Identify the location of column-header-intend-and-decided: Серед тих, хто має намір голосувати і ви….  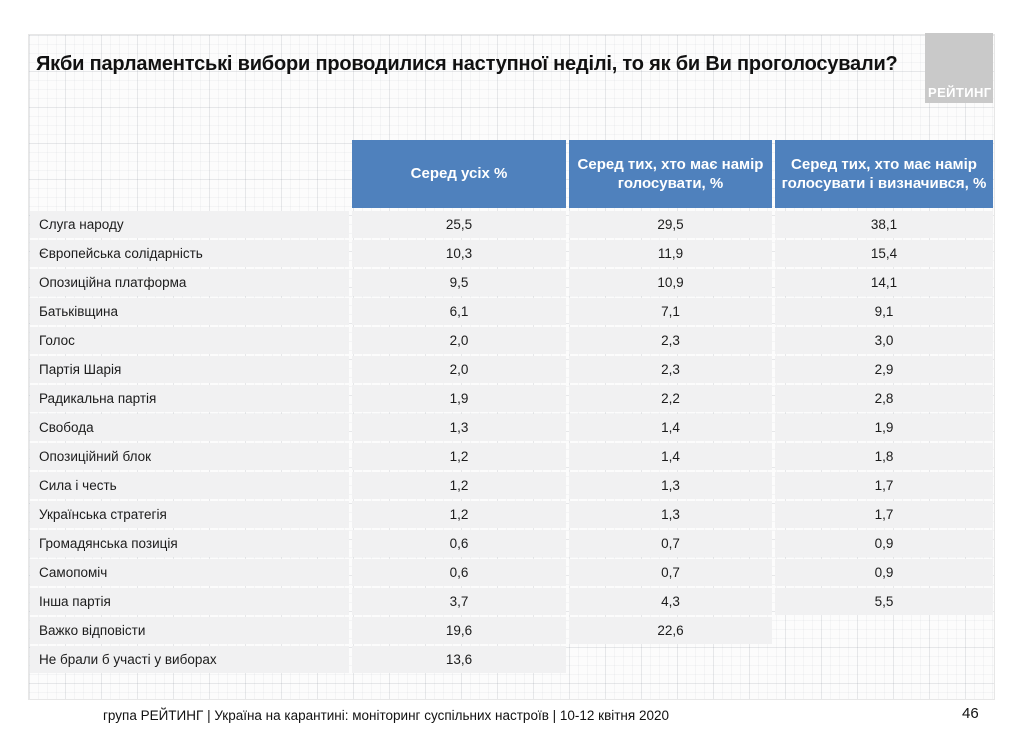
(884, 174).